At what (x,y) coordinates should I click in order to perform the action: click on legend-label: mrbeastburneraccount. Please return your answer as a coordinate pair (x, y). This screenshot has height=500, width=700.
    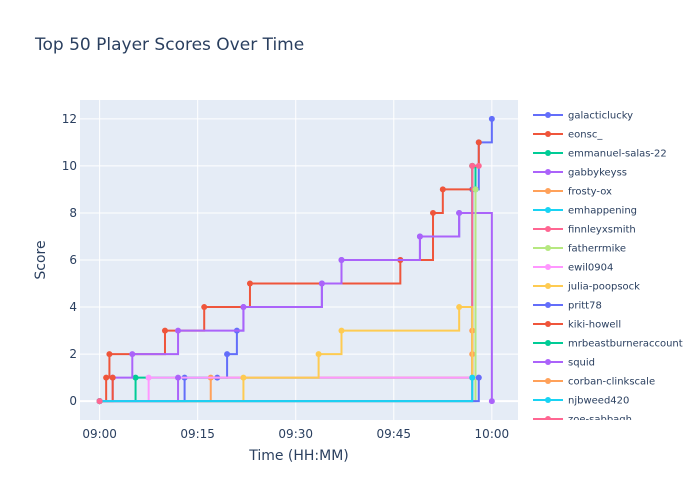
    Looking at the image, I should click on (625, 344).